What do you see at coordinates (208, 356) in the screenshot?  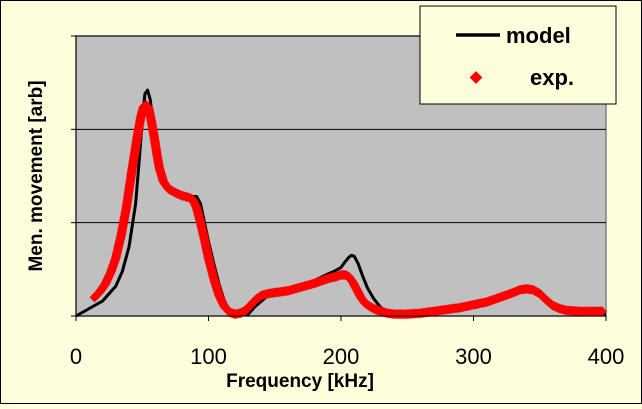 I see `x-tick-label: 100` at bounding box center [208, 356].